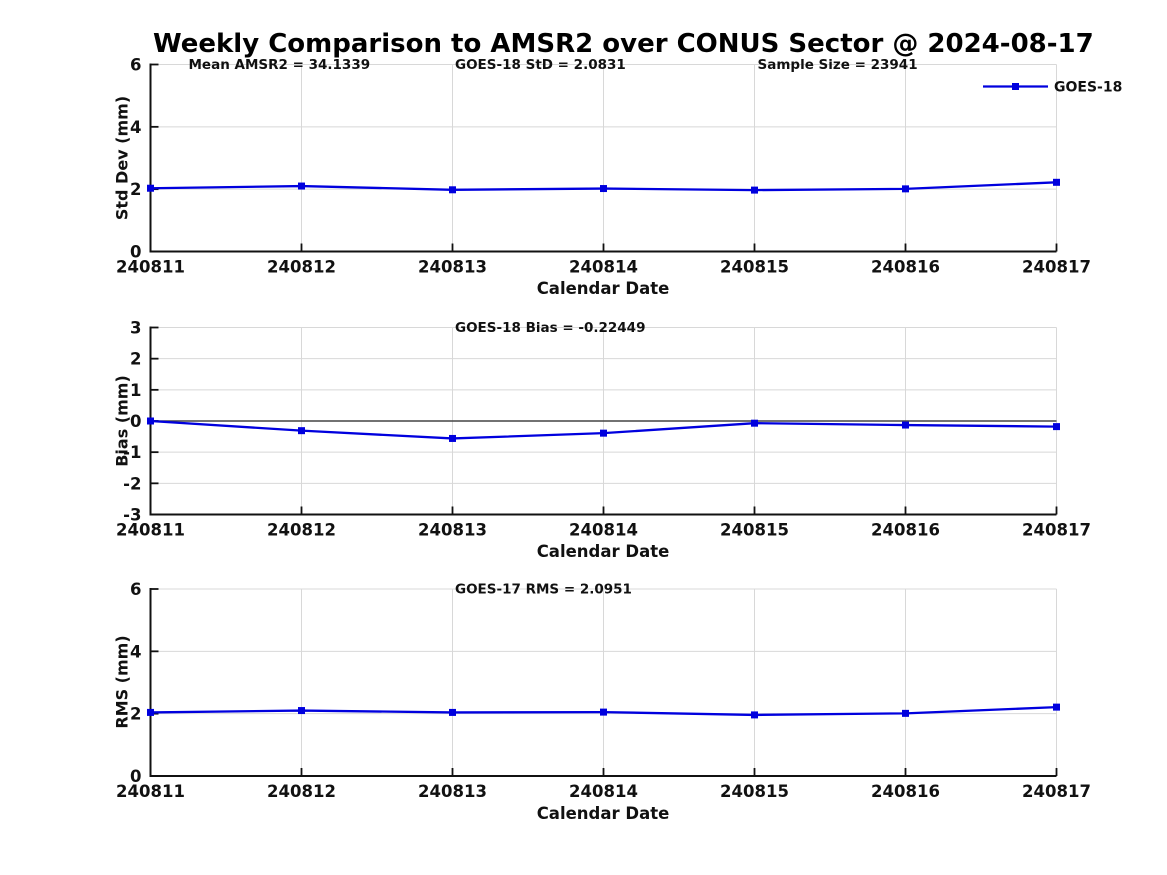 This screenshot has height=875, width=1167. I want to click on chart-annotation: GOES-18 Bias = -0.22449, so click(550, 328).